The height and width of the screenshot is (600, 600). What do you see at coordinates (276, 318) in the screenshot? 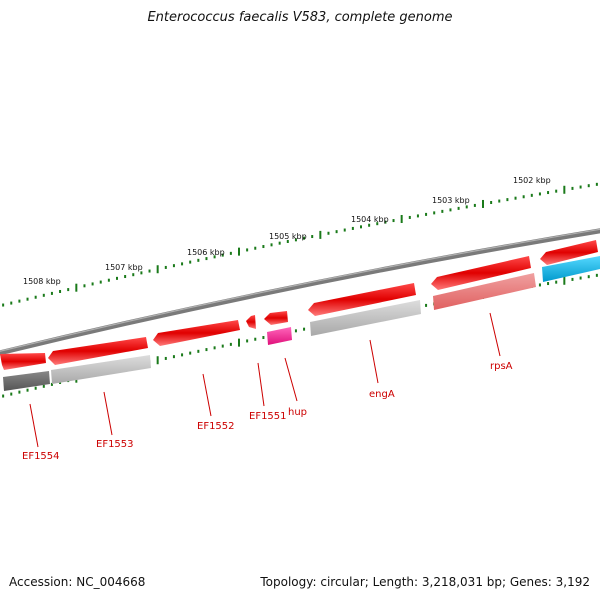
I see `gene-arrow-hup` at bounding box center [276, 318].